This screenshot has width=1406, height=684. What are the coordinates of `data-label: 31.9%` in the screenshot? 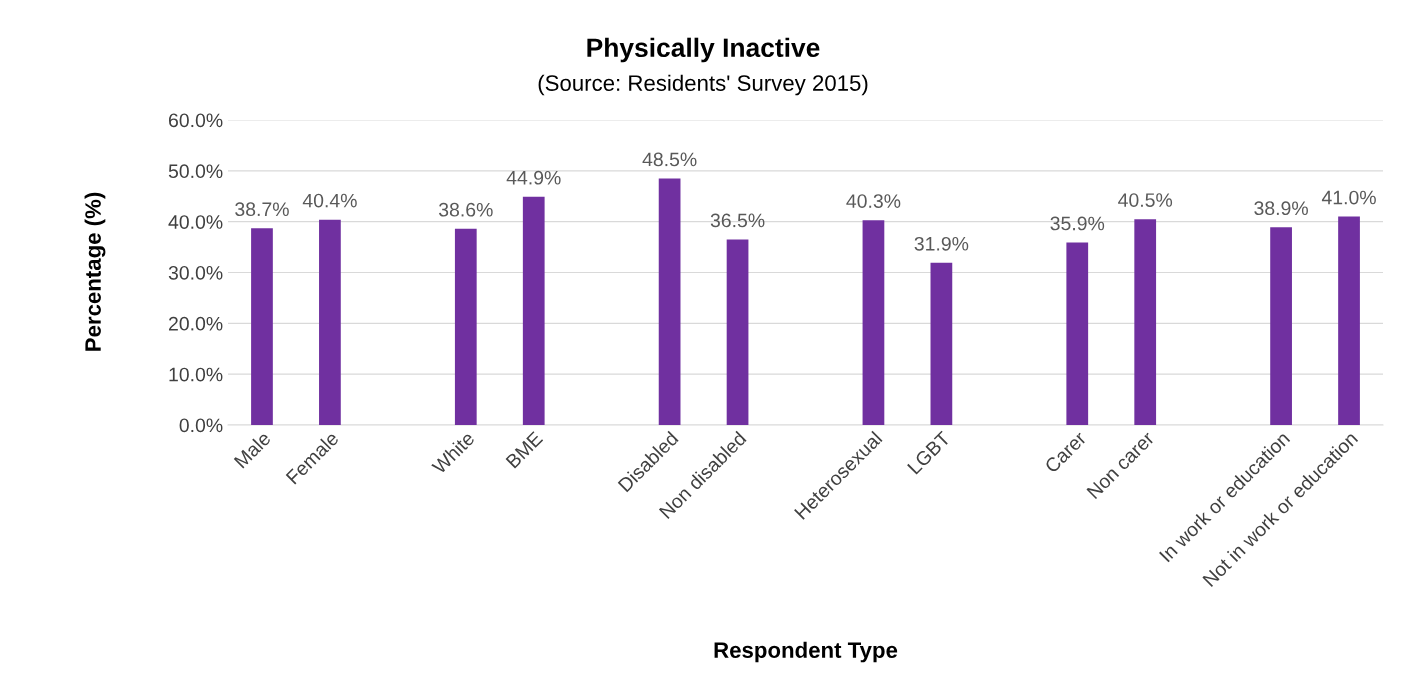 It's located at (941, 243).